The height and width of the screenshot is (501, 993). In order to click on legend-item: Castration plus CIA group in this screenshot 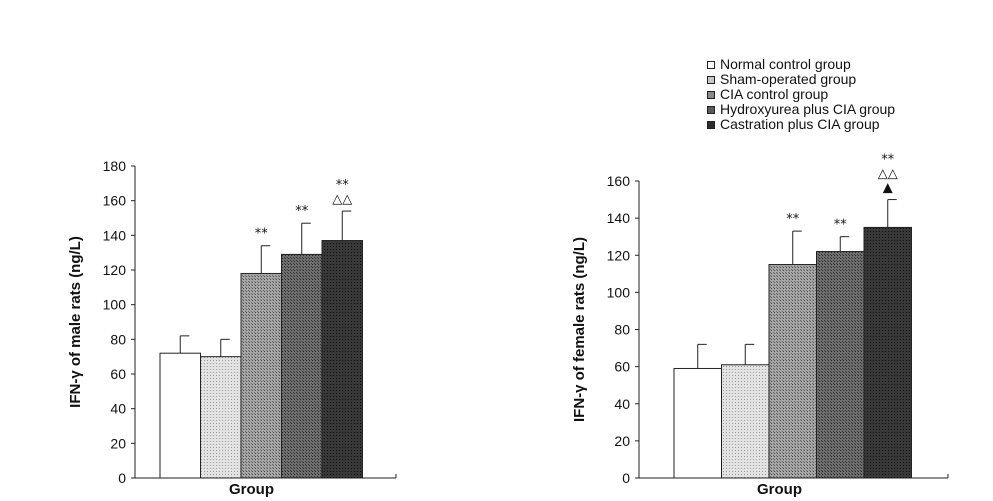, I will do `click(801, 124)`.